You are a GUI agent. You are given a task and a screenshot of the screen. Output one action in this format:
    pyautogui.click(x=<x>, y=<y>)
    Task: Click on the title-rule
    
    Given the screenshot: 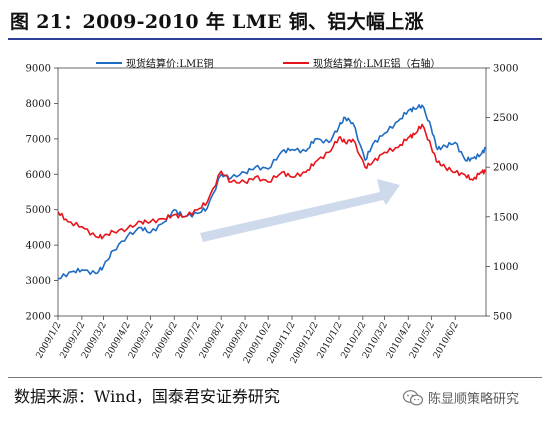 What is the action you would take?
    pyautogui.click(x=275, y=39)
    